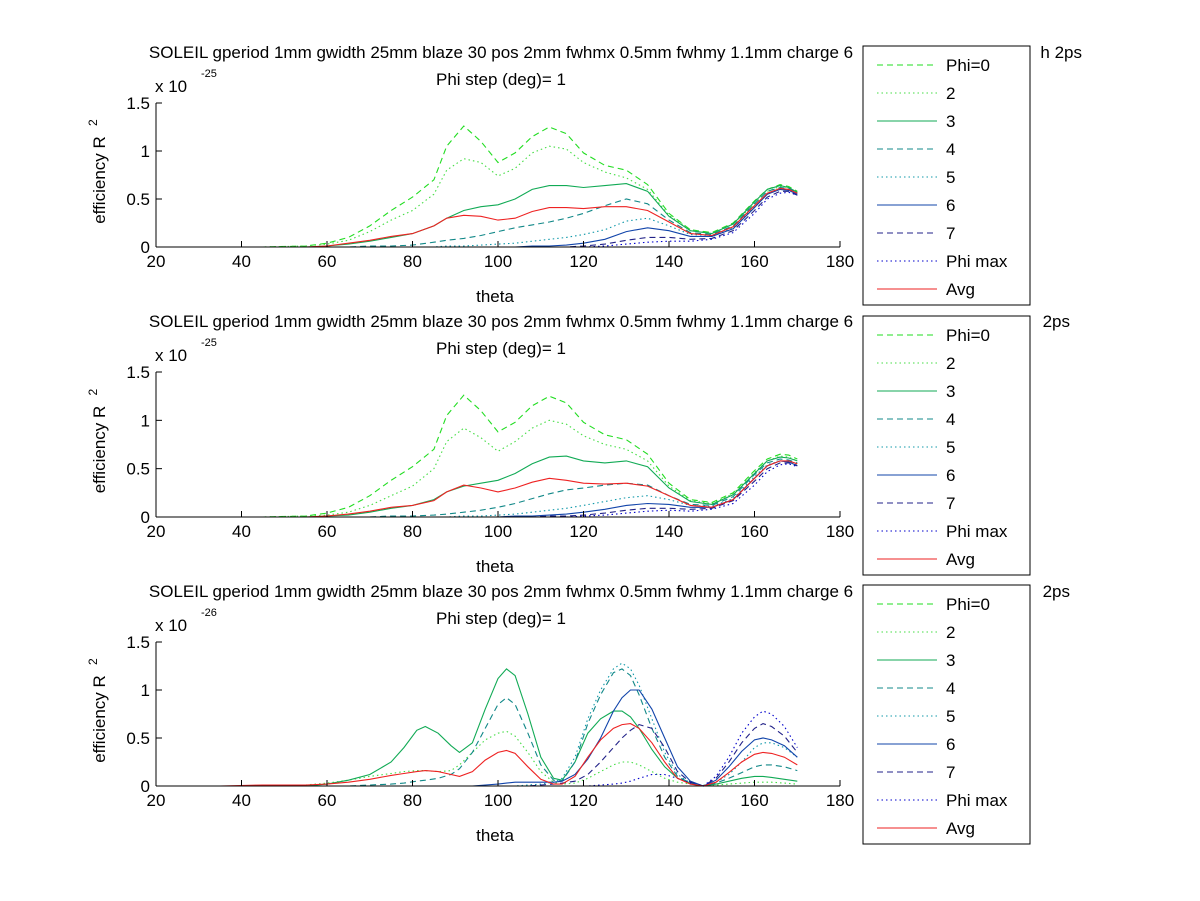 This screenshot has height=901, width=1200. I want to click on y-axis-label-group: efficiency R 2, so click(97, 710).